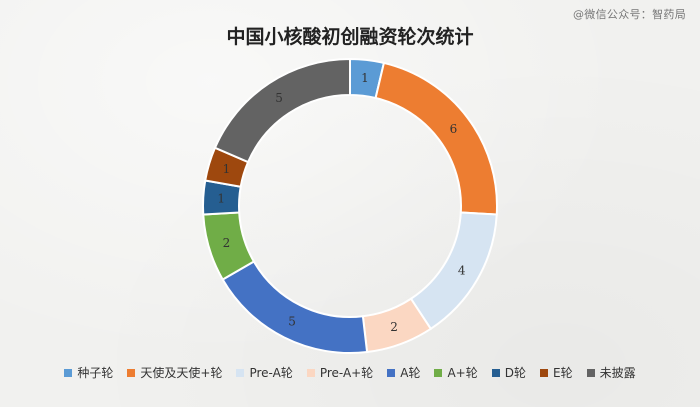  I want to click on legend-label: A轮, so click(410, 373).